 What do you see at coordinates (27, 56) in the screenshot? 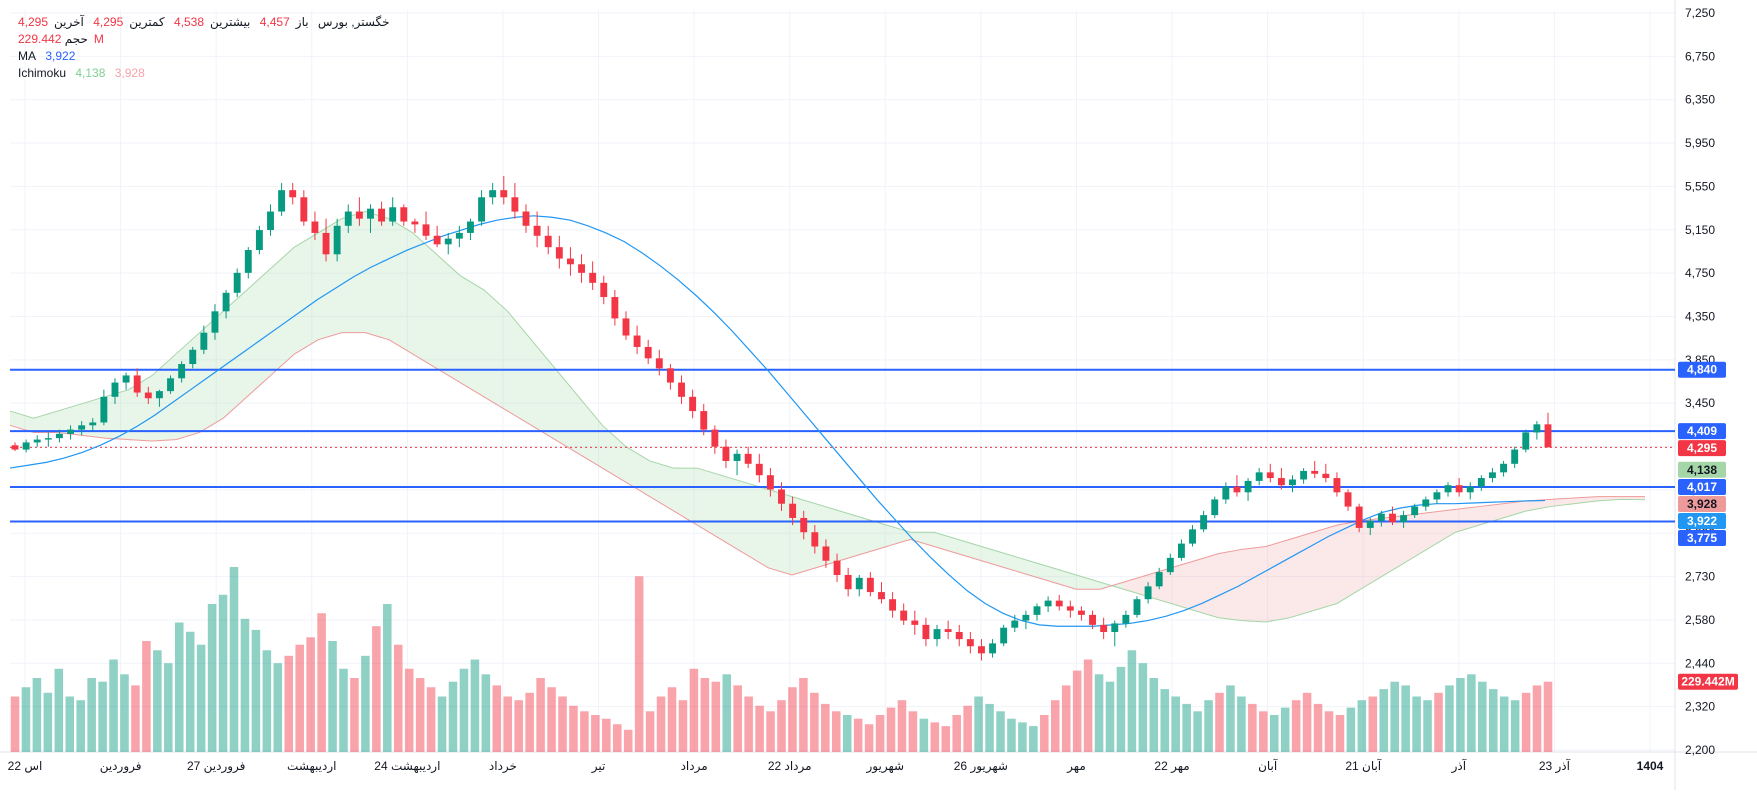
I see `ma-label: MA` at bounding box center [27, 56].